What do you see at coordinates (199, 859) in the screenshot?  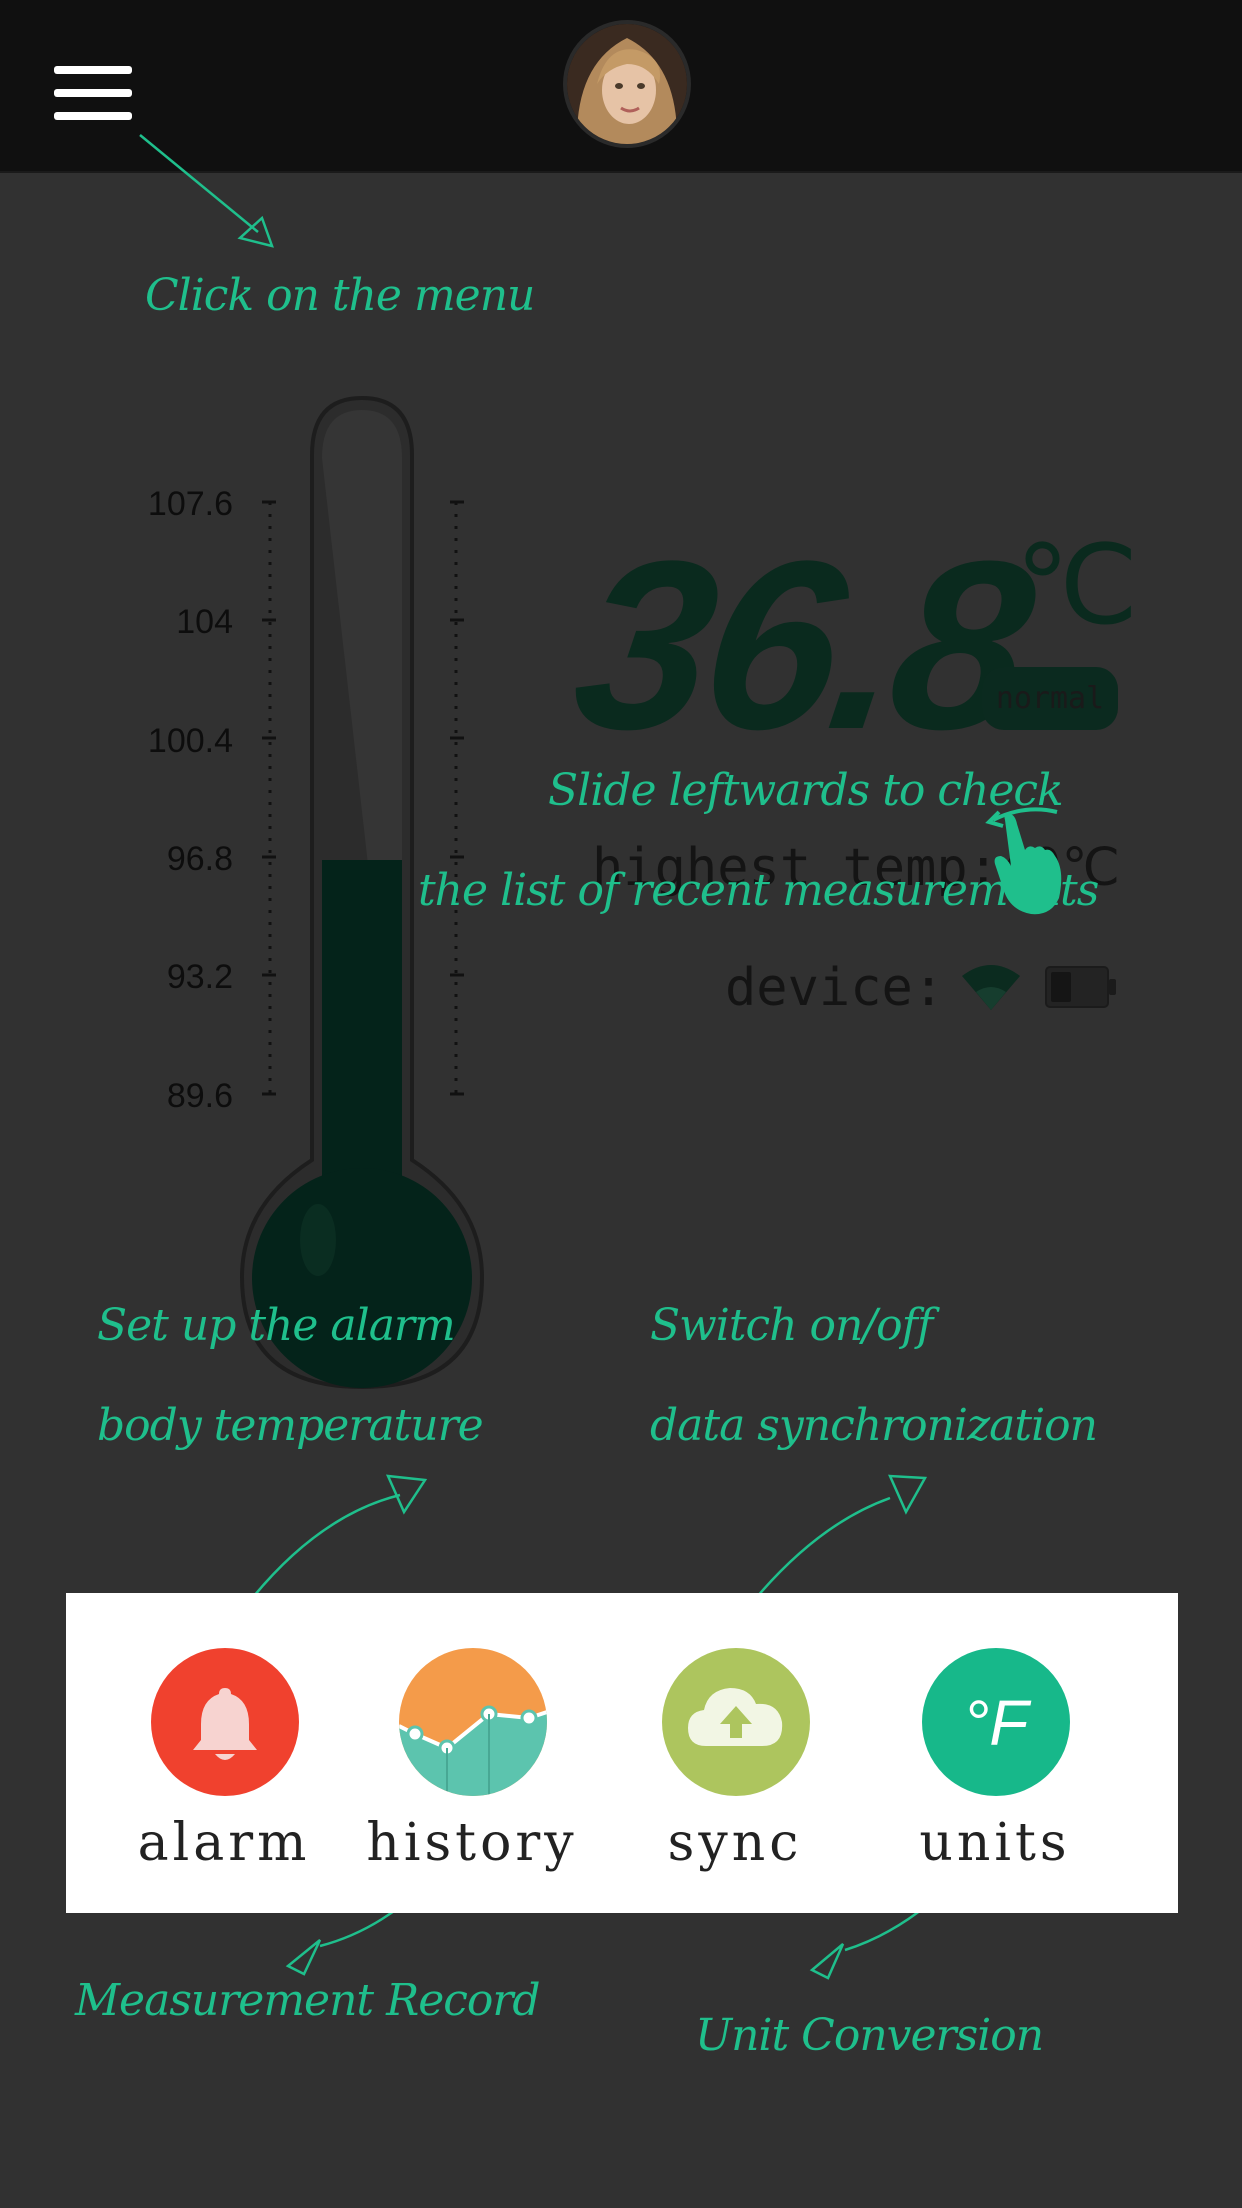 I see `scale-label: 96.8` at bounding box center [199, 859].